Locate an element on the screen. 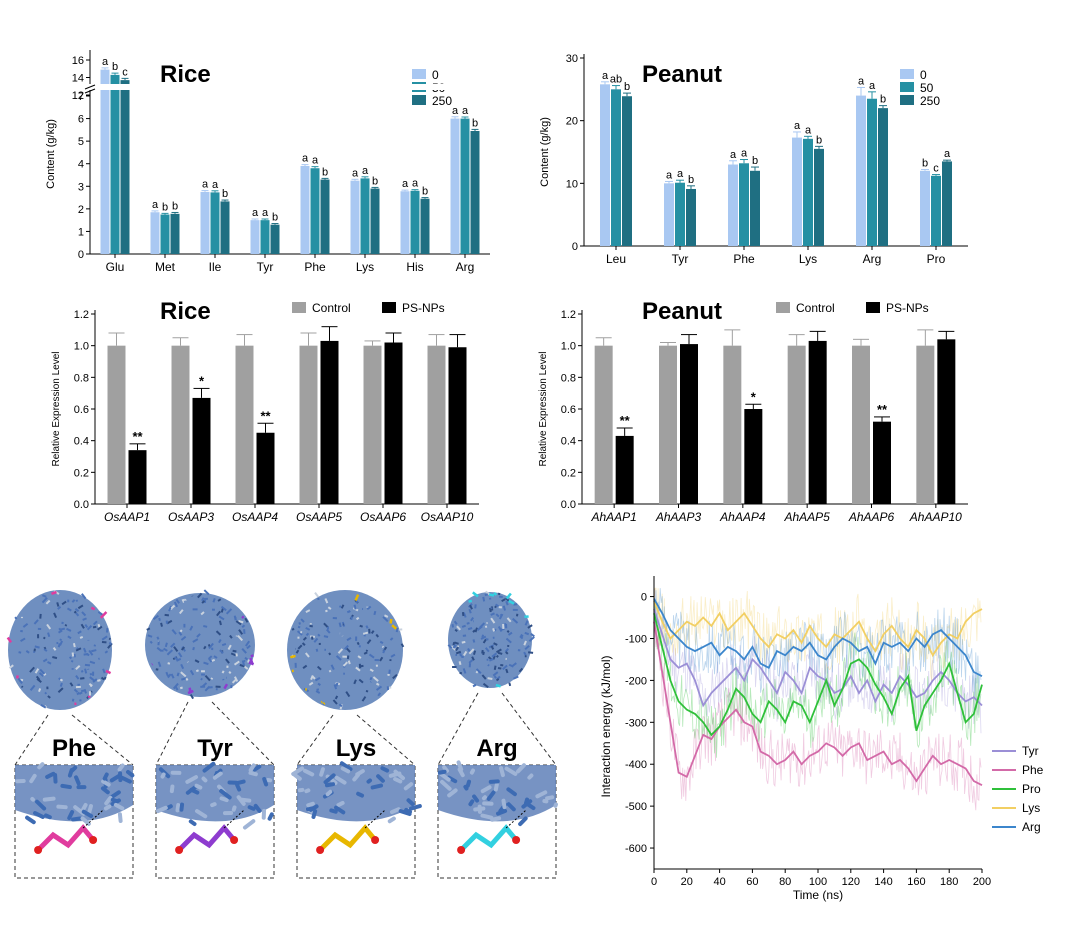 The image size is (1080, 931). x-tick-label: OsAAP10 is located at coordinates (447, 517).